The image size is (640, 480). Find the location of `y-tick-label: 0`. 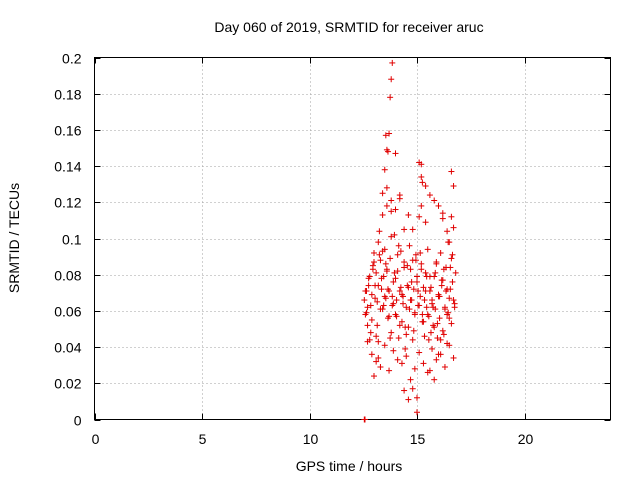

y-tick-label: 0 is located at coordinates (78, 421).